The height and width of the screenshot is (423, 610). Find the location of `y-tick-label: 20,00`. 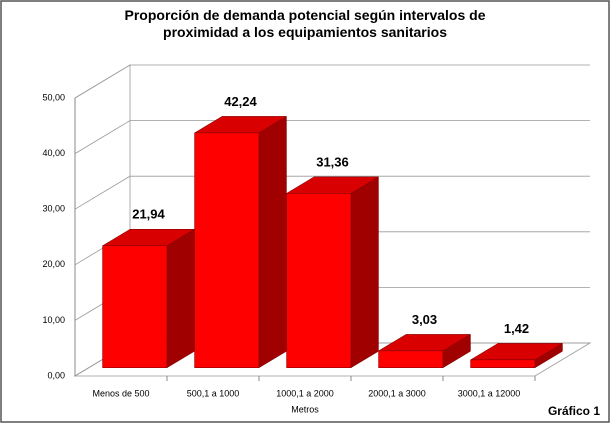

y-tick-label: 20,00 is located at coordinates (53, 264).